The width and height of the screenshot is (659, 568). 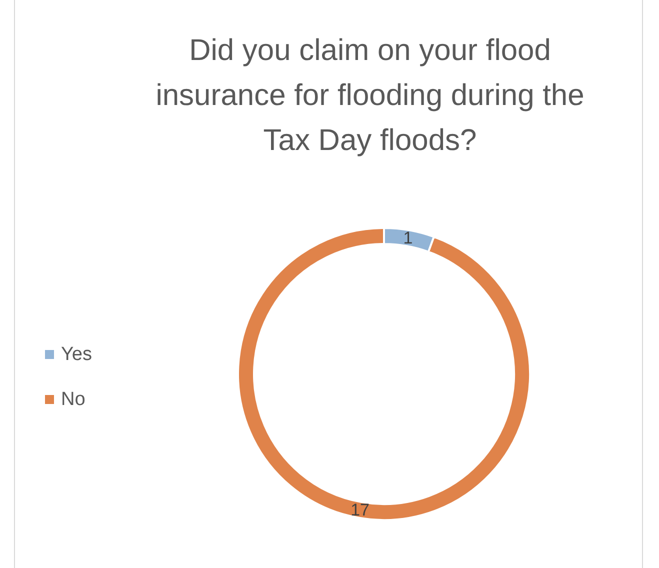 I want to click on data-label: 17, so click(x=360, y=510).